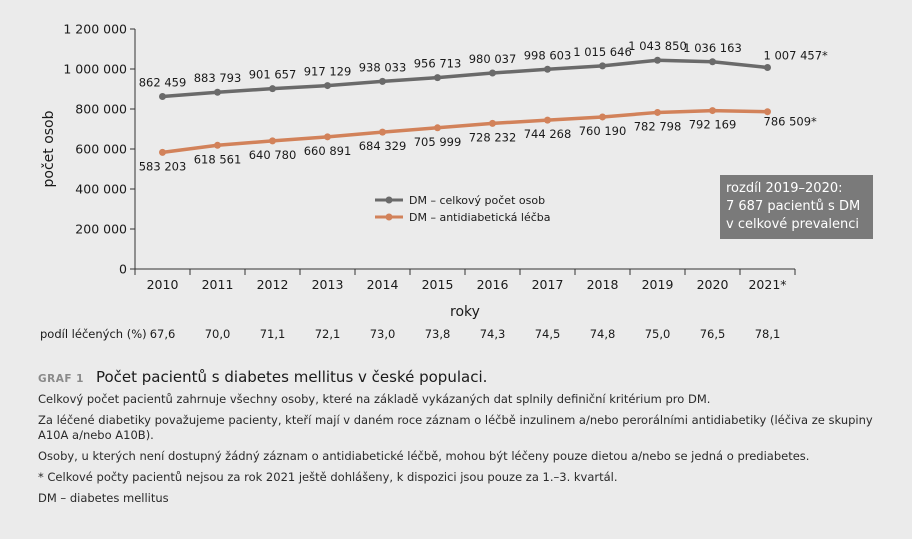 Image resolution: width=912 pixels, height=539 pixels. I want to click on data-label: 792 169, so click(713, 125).